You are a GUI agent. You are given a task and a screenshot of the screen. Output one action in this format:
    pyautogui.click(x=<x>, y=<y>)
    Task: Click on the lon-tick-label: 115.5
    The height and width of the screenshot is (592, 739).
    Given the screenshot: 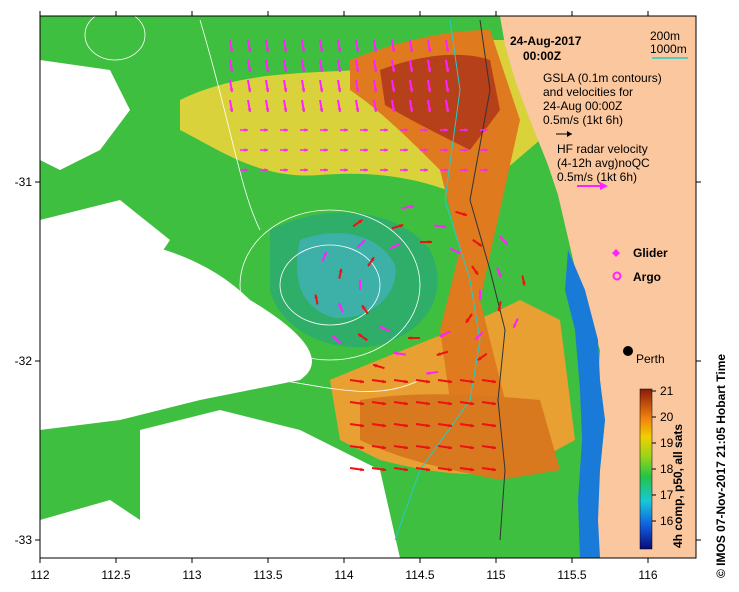 What is the action you would take?
    pyautogui.click(x=571, y=575)
    